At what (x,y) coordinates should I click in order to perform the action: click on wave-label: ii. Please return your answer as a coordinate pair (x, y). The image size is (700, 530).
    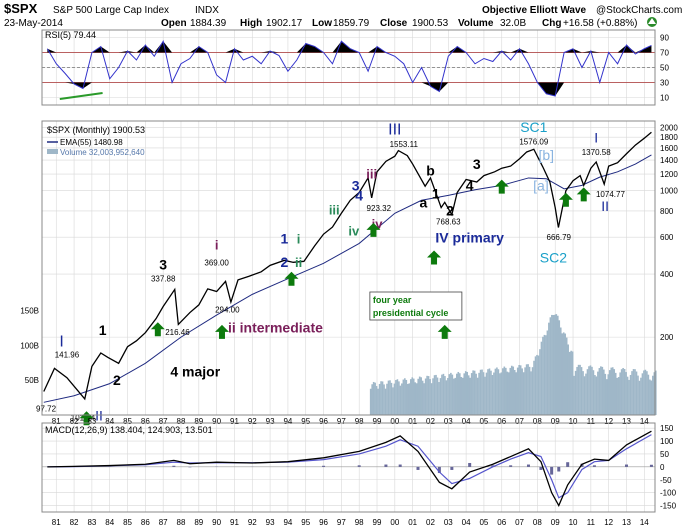
    Looking at the image, I should click on (298, 262).